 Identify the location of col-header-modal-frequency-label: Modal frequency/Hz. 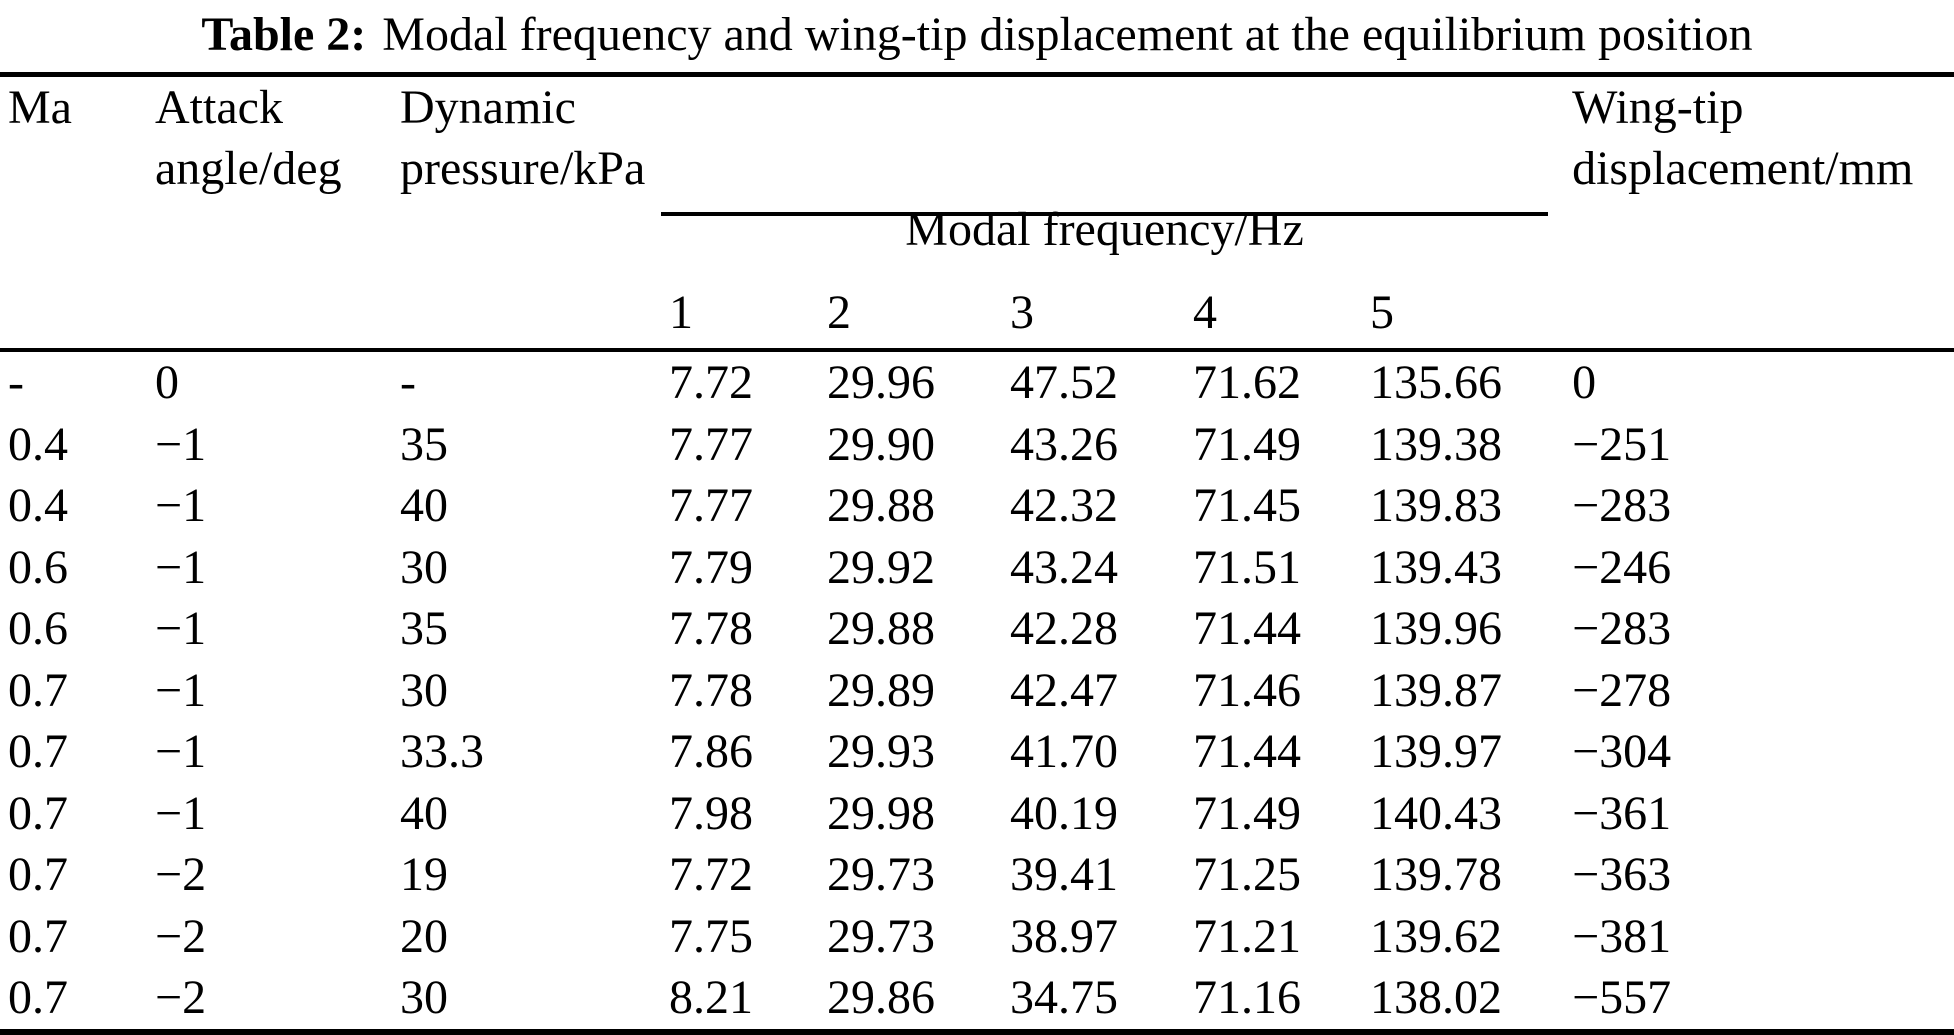
(1104, 229).